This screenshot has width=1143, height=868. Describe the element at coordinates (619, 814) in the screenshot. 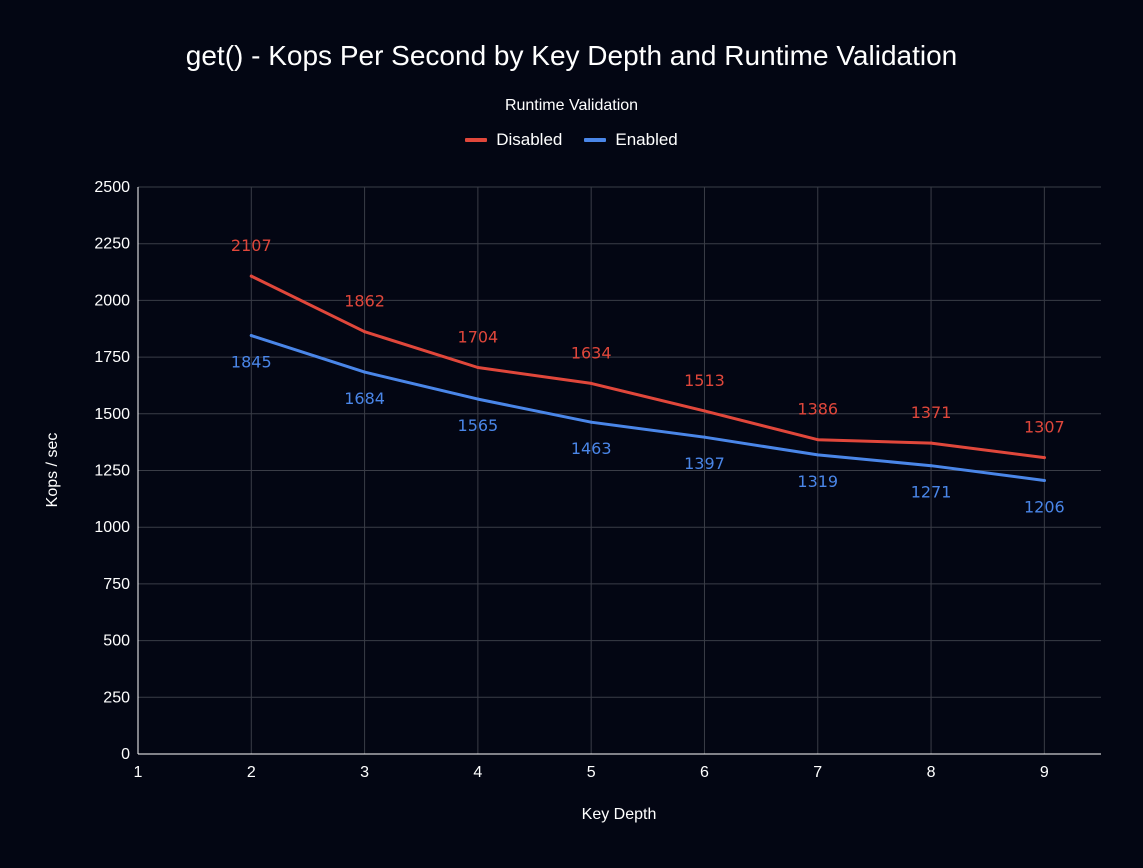

I see `x-axis-title: Key Depth` at that location.